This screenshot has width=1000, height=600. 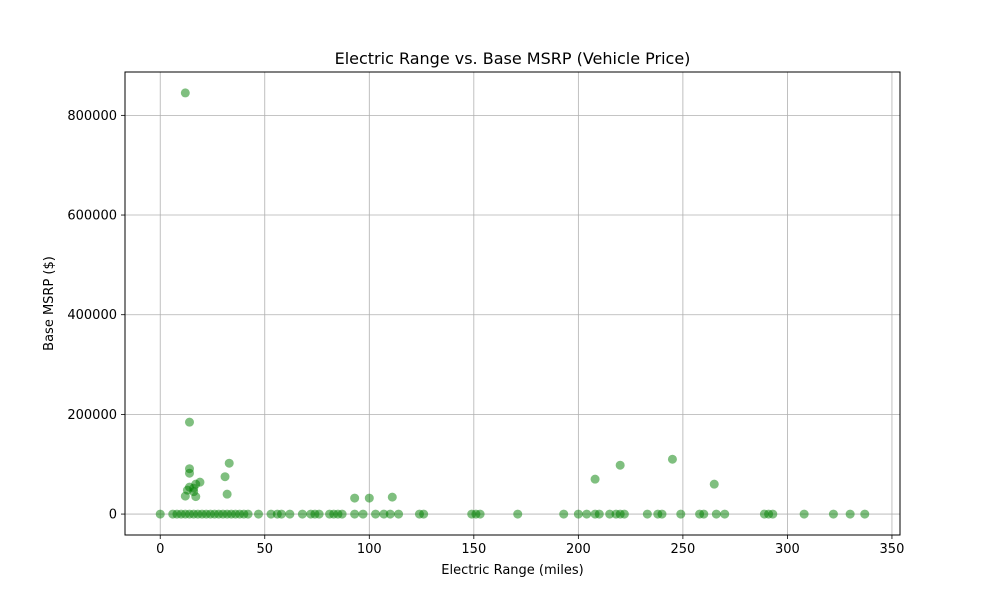 What do you see at coordinates (160, 549) in the screenshot?
I see `x-tick-label: 0` at bounding box center [160, 549].